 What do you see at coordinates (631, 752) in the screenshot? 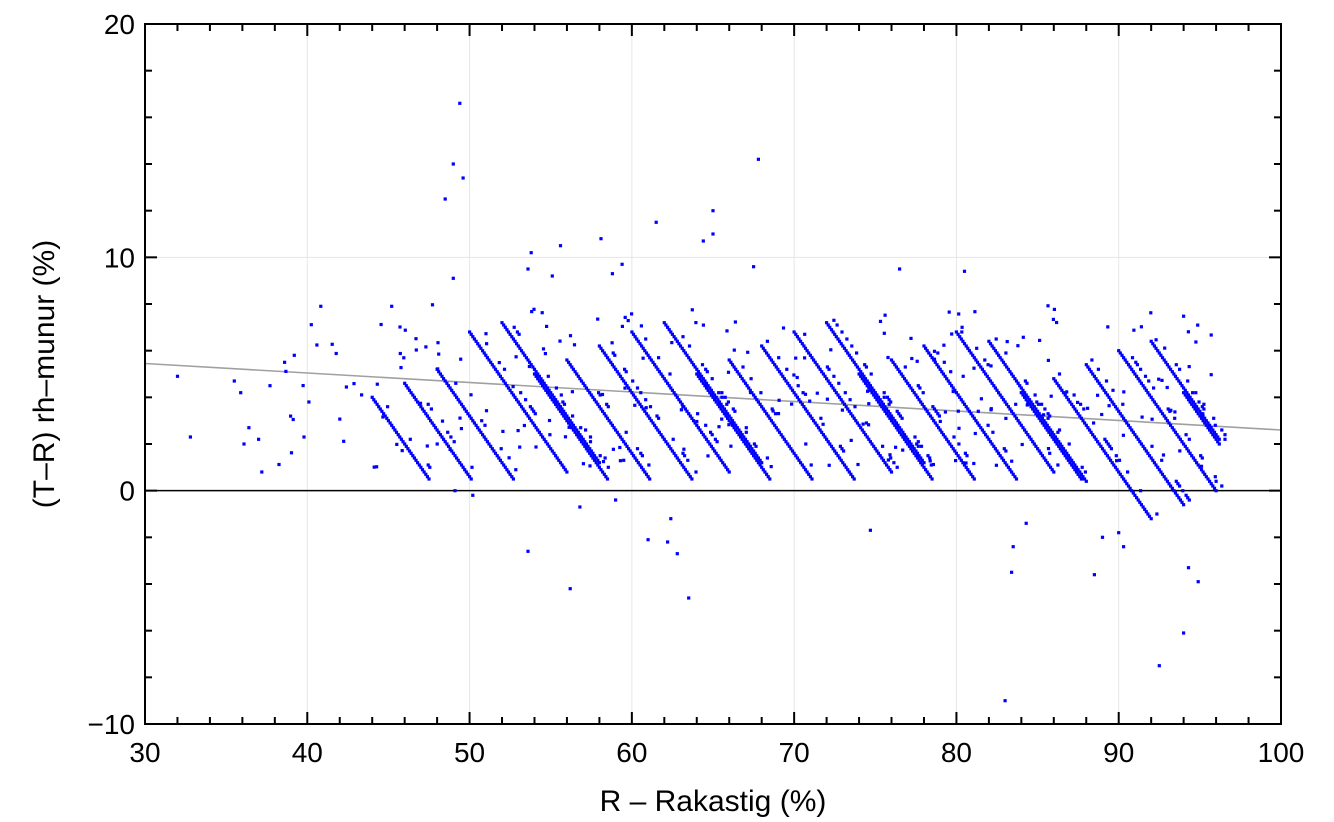
I see `x-tick-label: 60` at bounding box center [631, 752].